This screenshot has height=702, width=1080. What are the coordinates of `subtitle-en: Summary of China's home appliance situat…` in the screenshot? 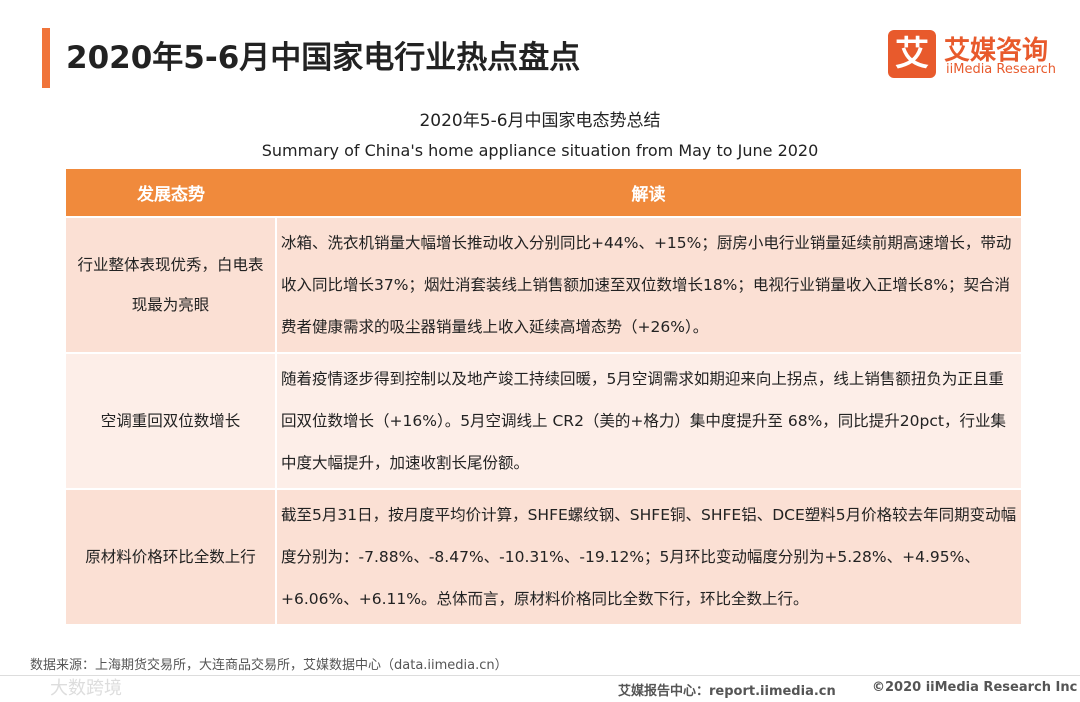 It's located at (540, 150).